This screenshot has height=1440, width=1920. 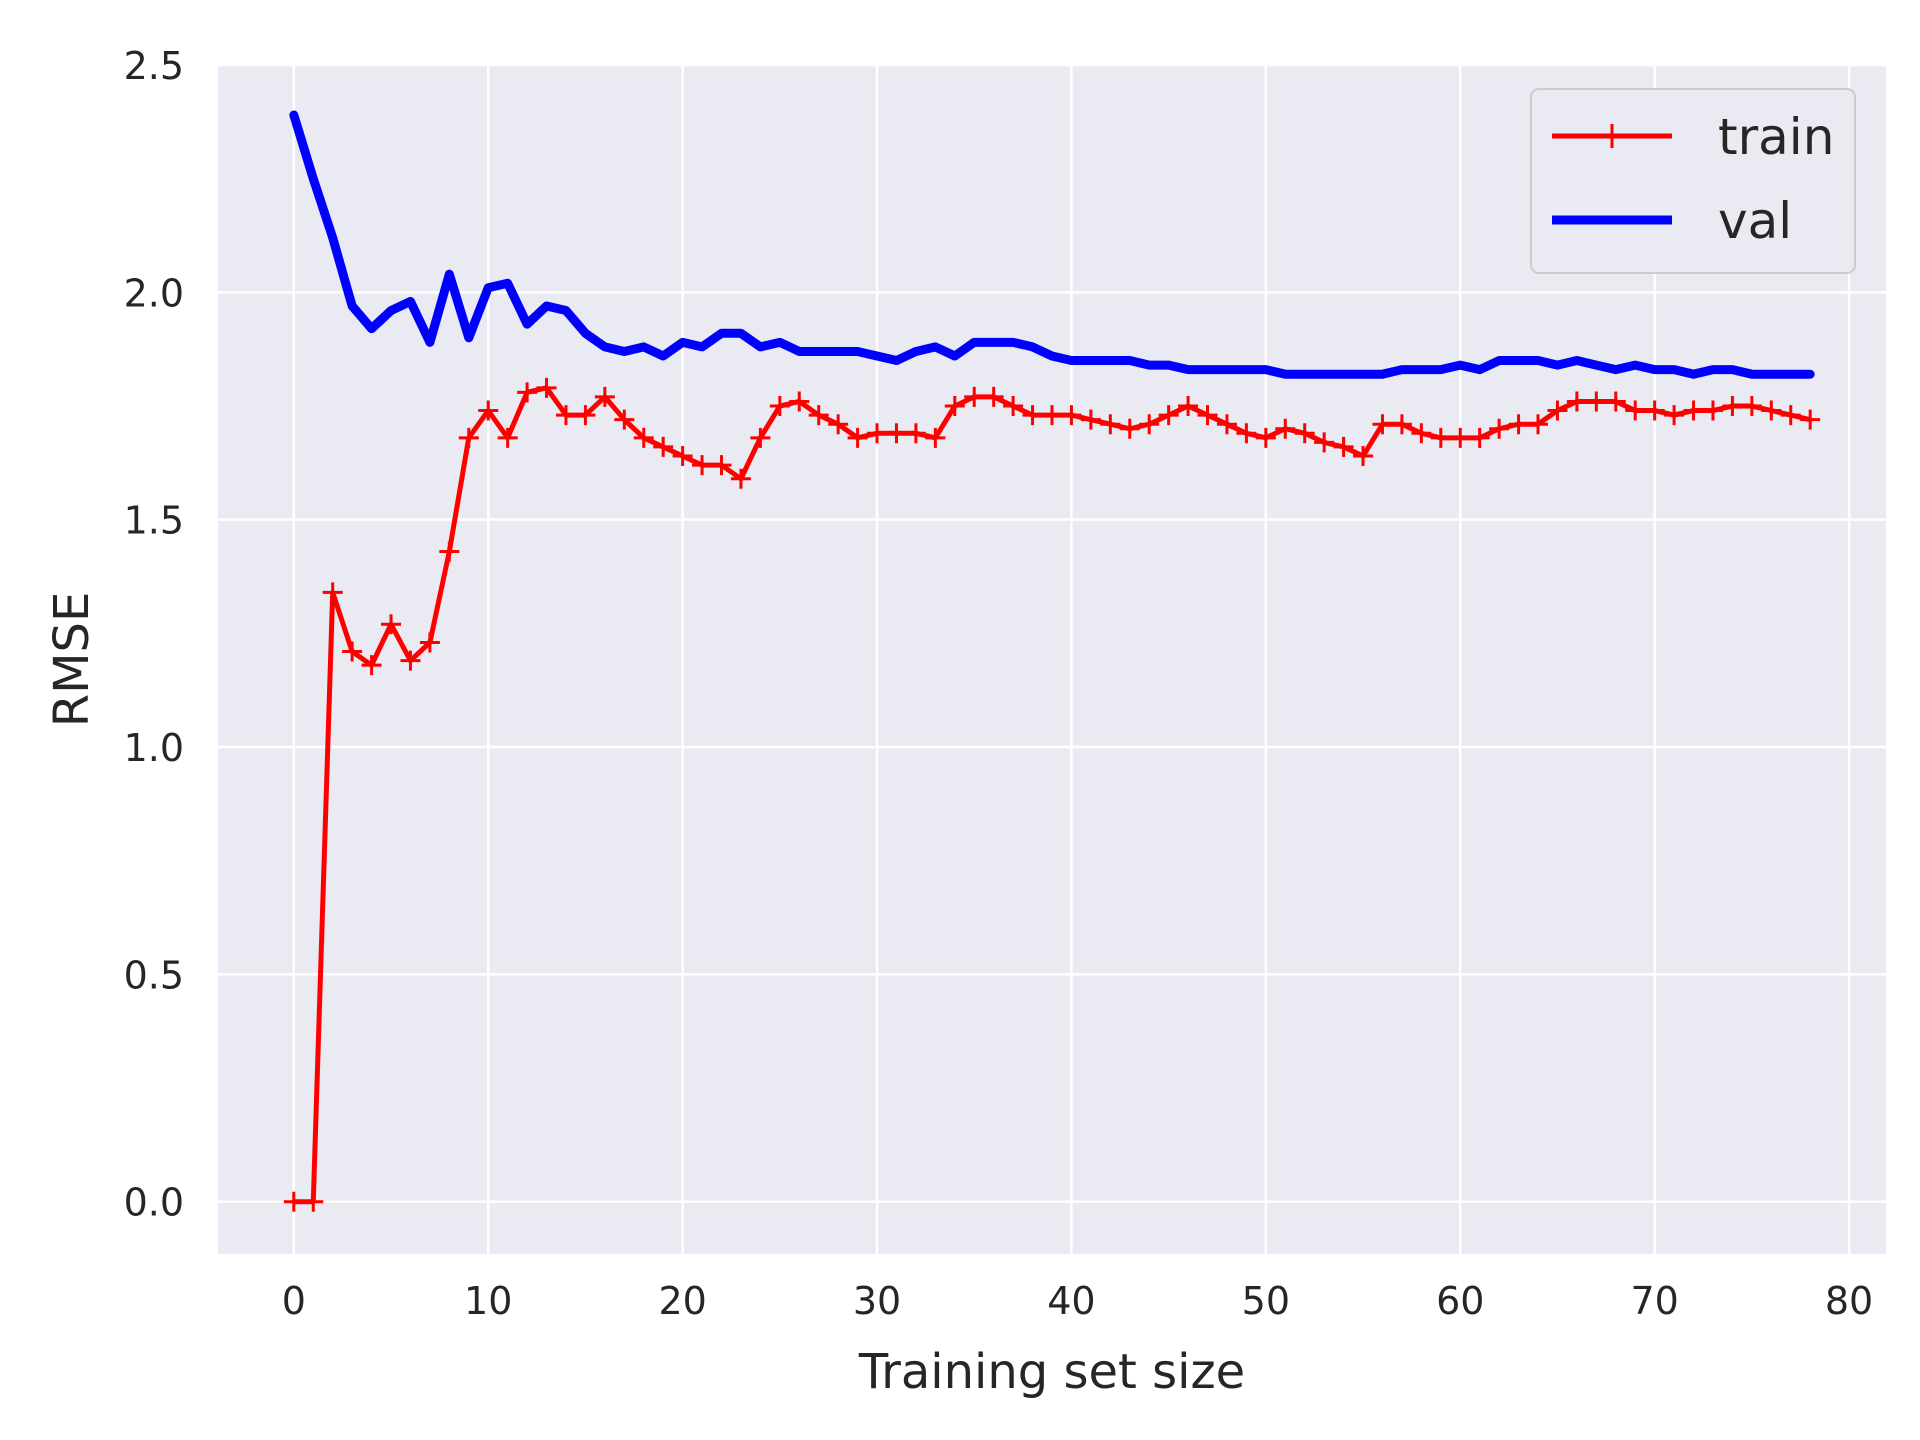 I want to click on y-tick-label: 0.0, so click(x=154, y=1203).